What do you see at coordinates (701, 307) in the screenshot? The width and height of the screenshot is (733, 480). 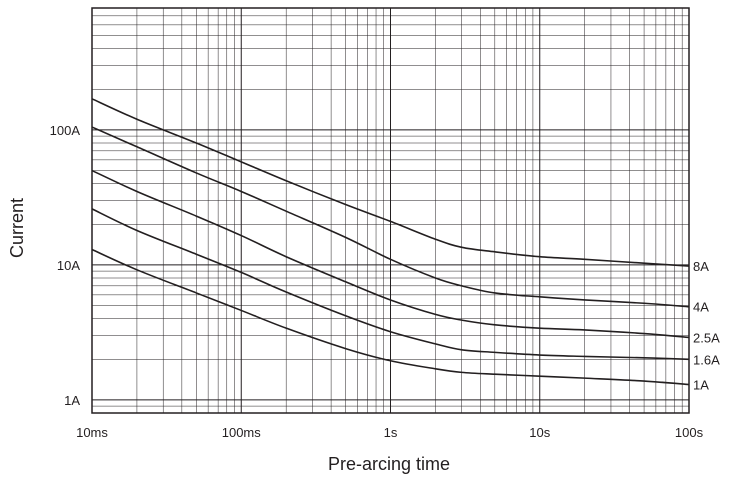 I see `series-label-4A: 4A` at bounding box center [701, 307].